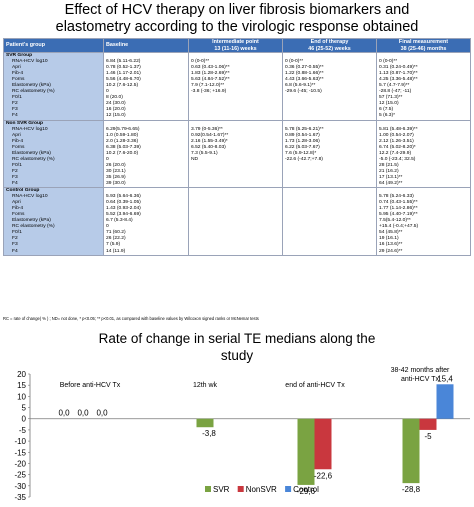 Image resolution: width=474 pixels, height=507 pixels. I want to click on data-label: -29,6, so click(306, 491).